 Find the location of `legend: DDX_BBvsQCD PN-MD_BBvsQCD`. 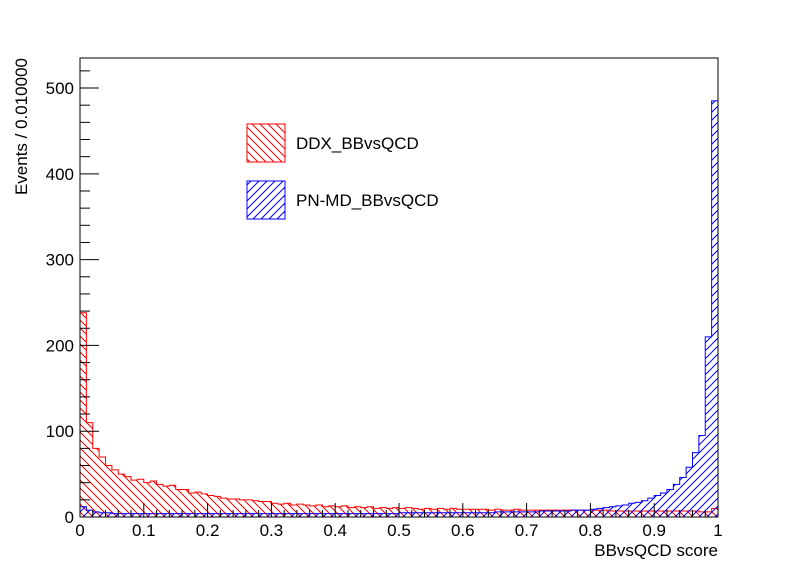

legend: DDX_BBvsQCD PN-MD_BBvsQCD is located at coordinates (342, 171).